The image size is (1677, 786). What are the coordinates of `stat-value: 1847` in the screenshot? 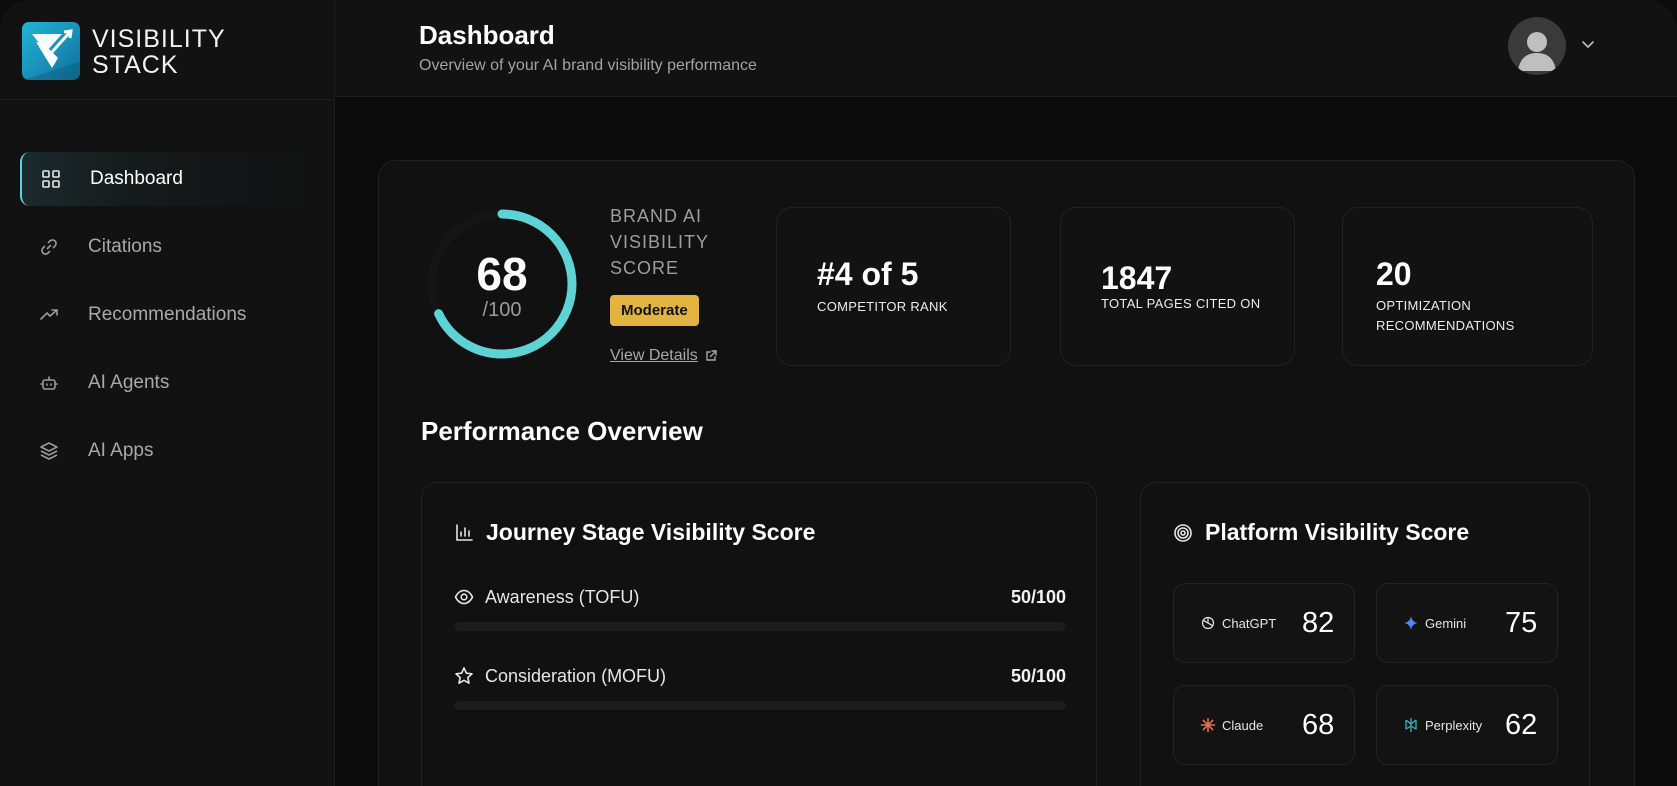 It's located at (1137, 278).